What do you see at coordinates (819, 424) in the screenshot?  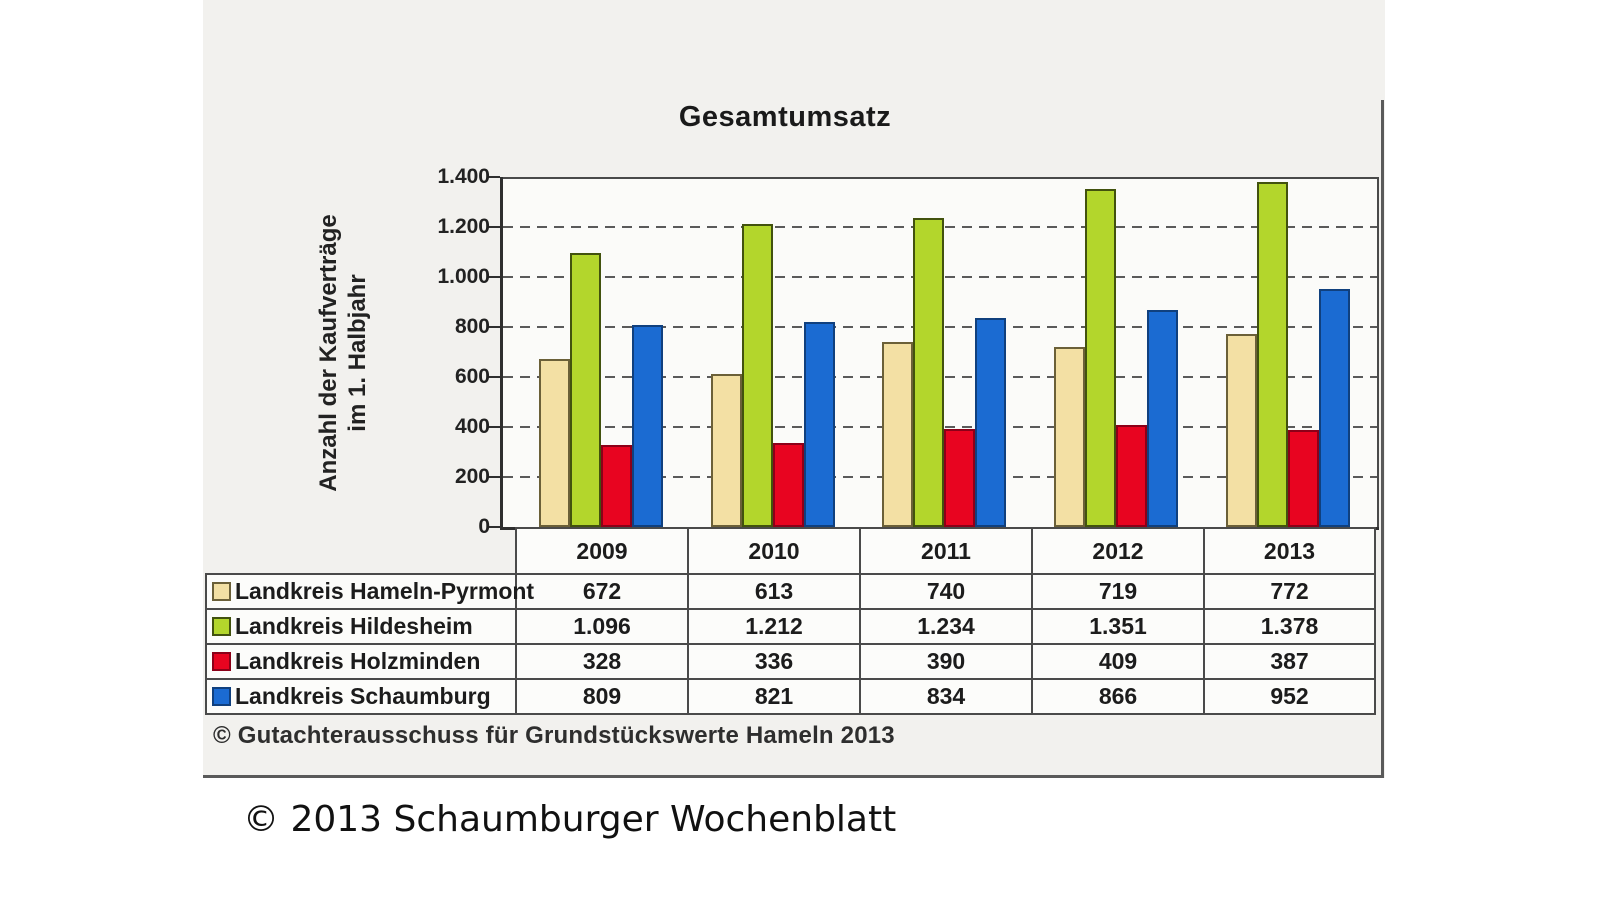 I see `bar-2010-landkreis-schaumburg` at bounding box center [819, 424].